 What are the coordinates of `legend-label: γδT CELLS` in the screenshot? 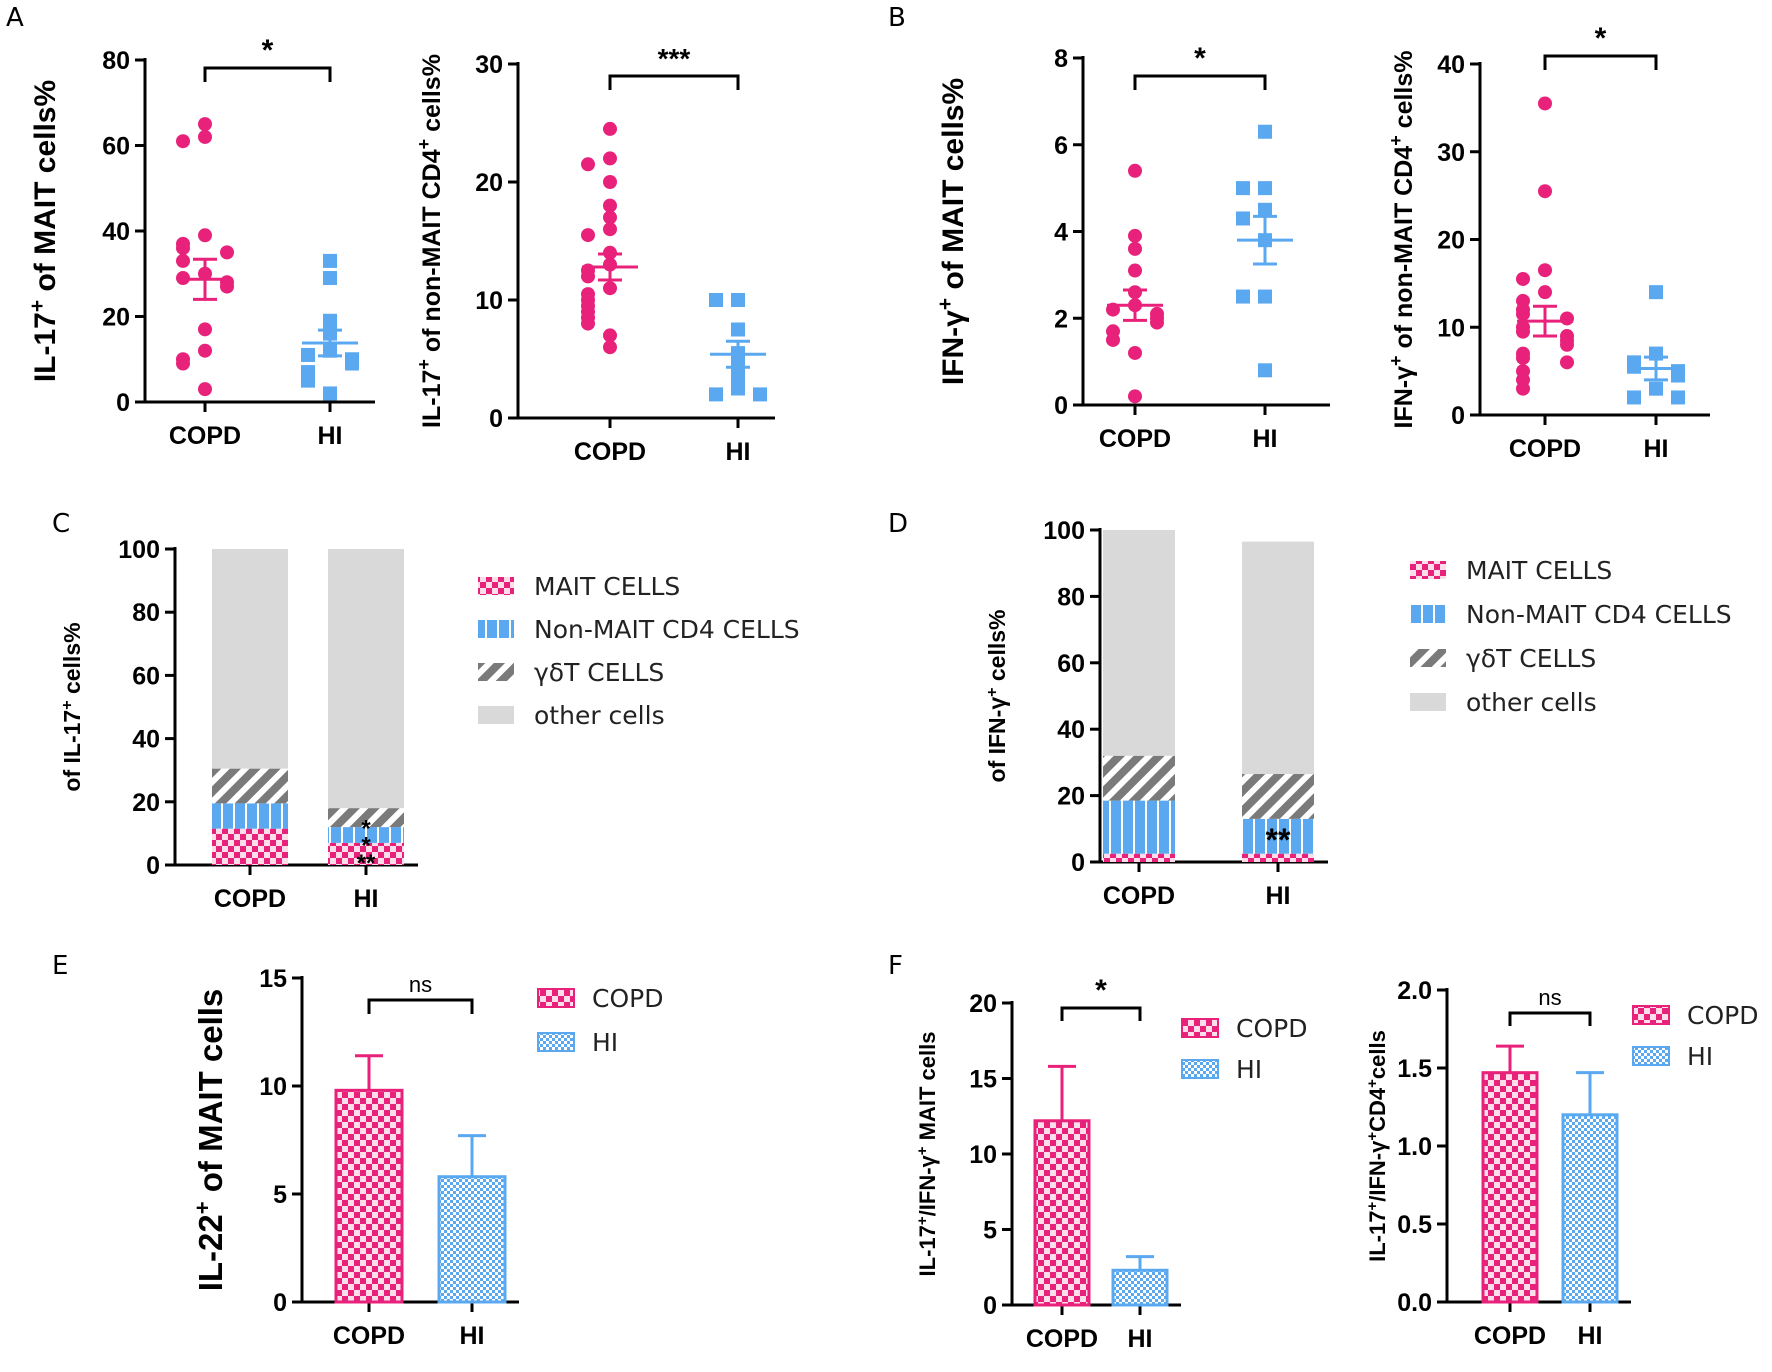 It's located at (599, 672).